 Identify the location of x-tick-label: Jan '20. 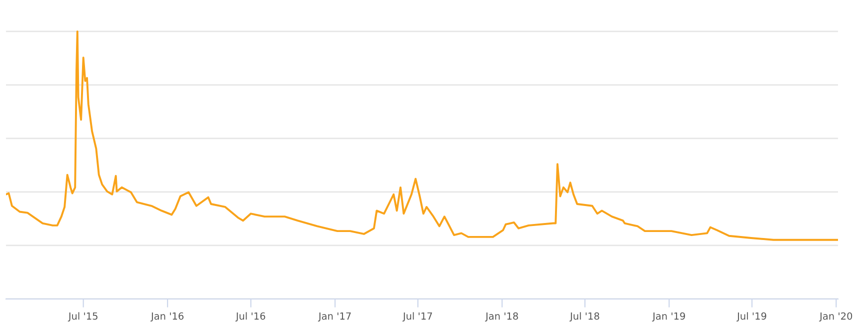
(835, 317).